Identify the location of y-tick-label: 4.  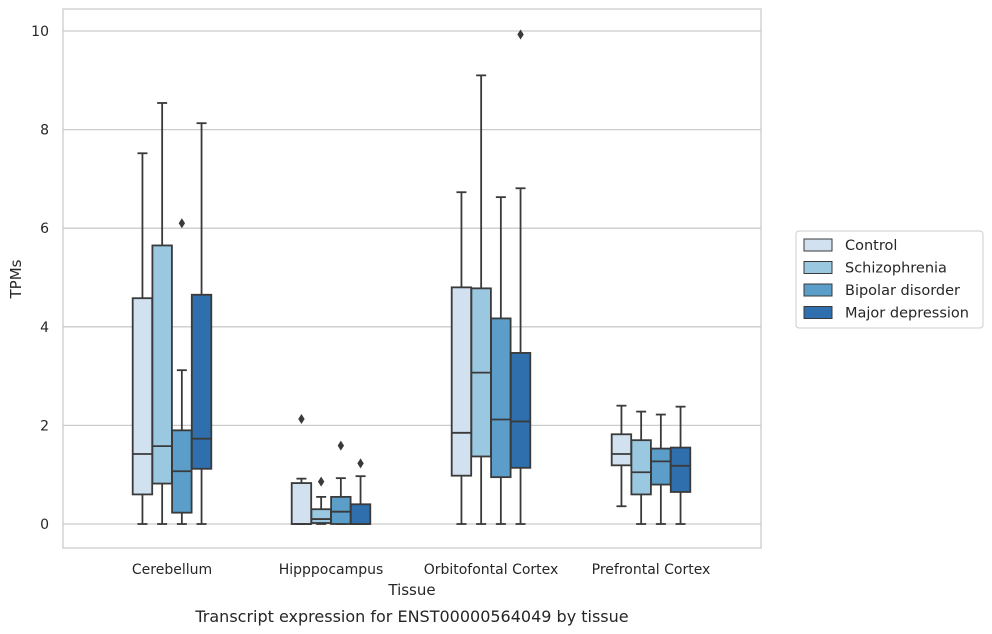
(44, 328).